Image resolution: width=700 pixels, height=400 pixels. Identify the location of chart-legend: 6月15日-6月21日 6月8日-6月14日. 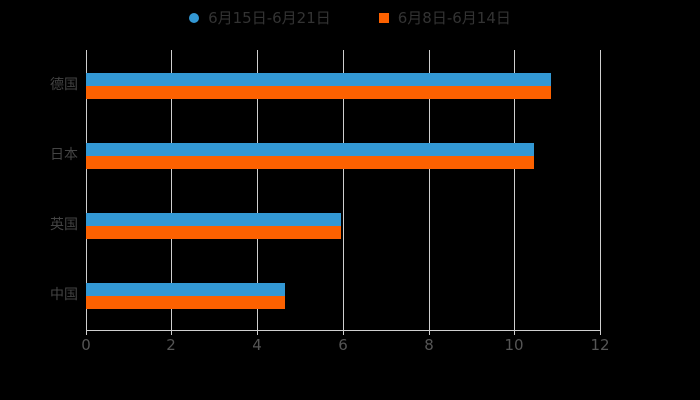
(350, 18).